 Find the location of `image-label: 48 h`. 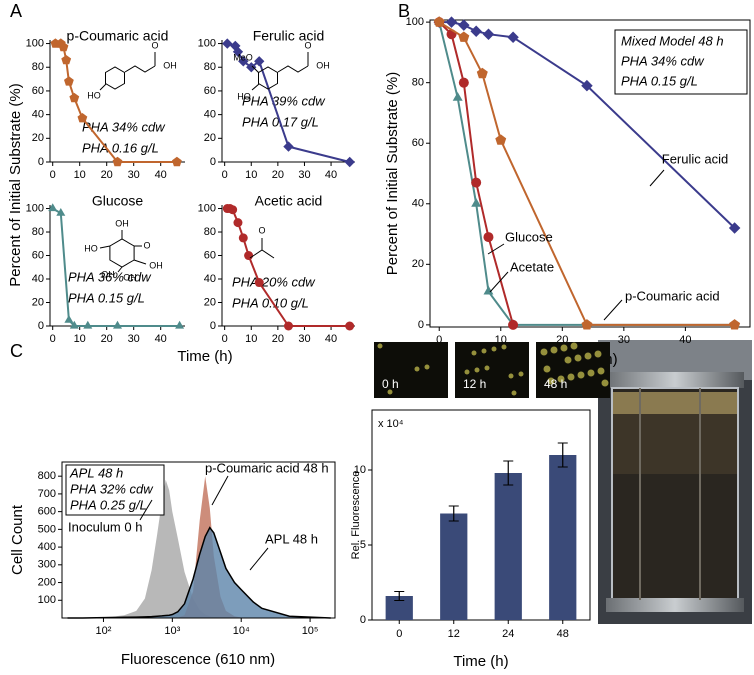

image-label: 48 h is located at coordinates (555, 384).